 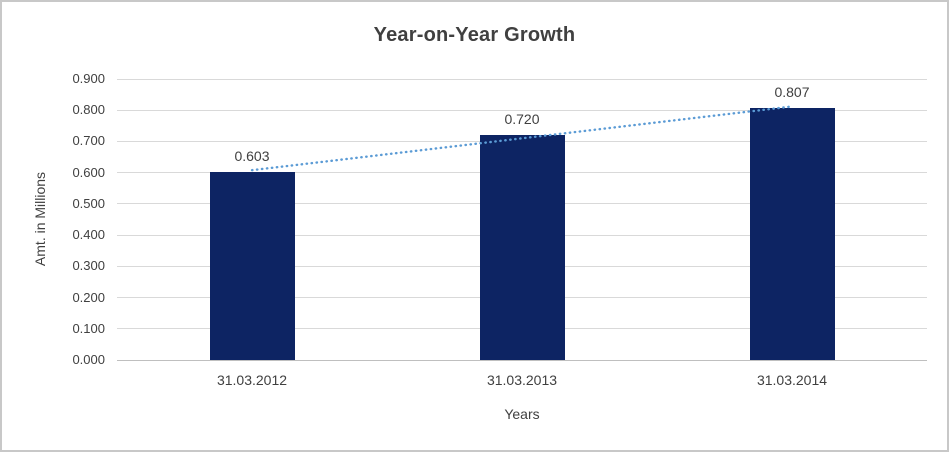 What do you see at coordinates (88, 110) in the screenshot?
I see `y-tick-label: 0.800` at bounding box center [88, 110].